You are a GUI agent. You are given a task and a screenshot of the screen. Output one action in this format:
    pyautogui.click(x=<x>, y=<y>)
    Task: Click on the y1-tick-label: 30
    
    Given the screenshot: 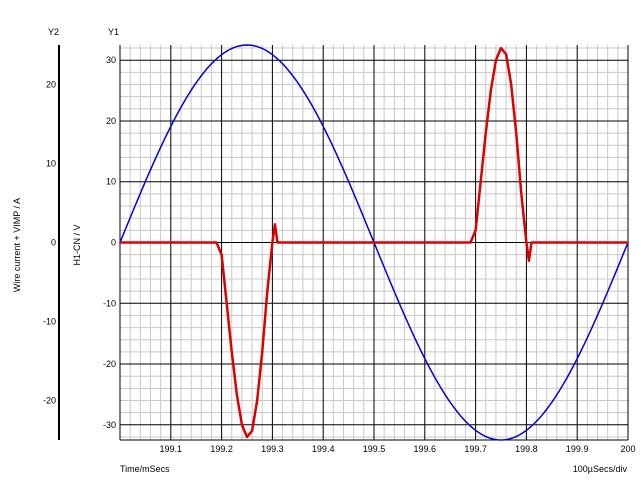 What is the action you would take?
    pyautogui.click(x=111, y=60)
    